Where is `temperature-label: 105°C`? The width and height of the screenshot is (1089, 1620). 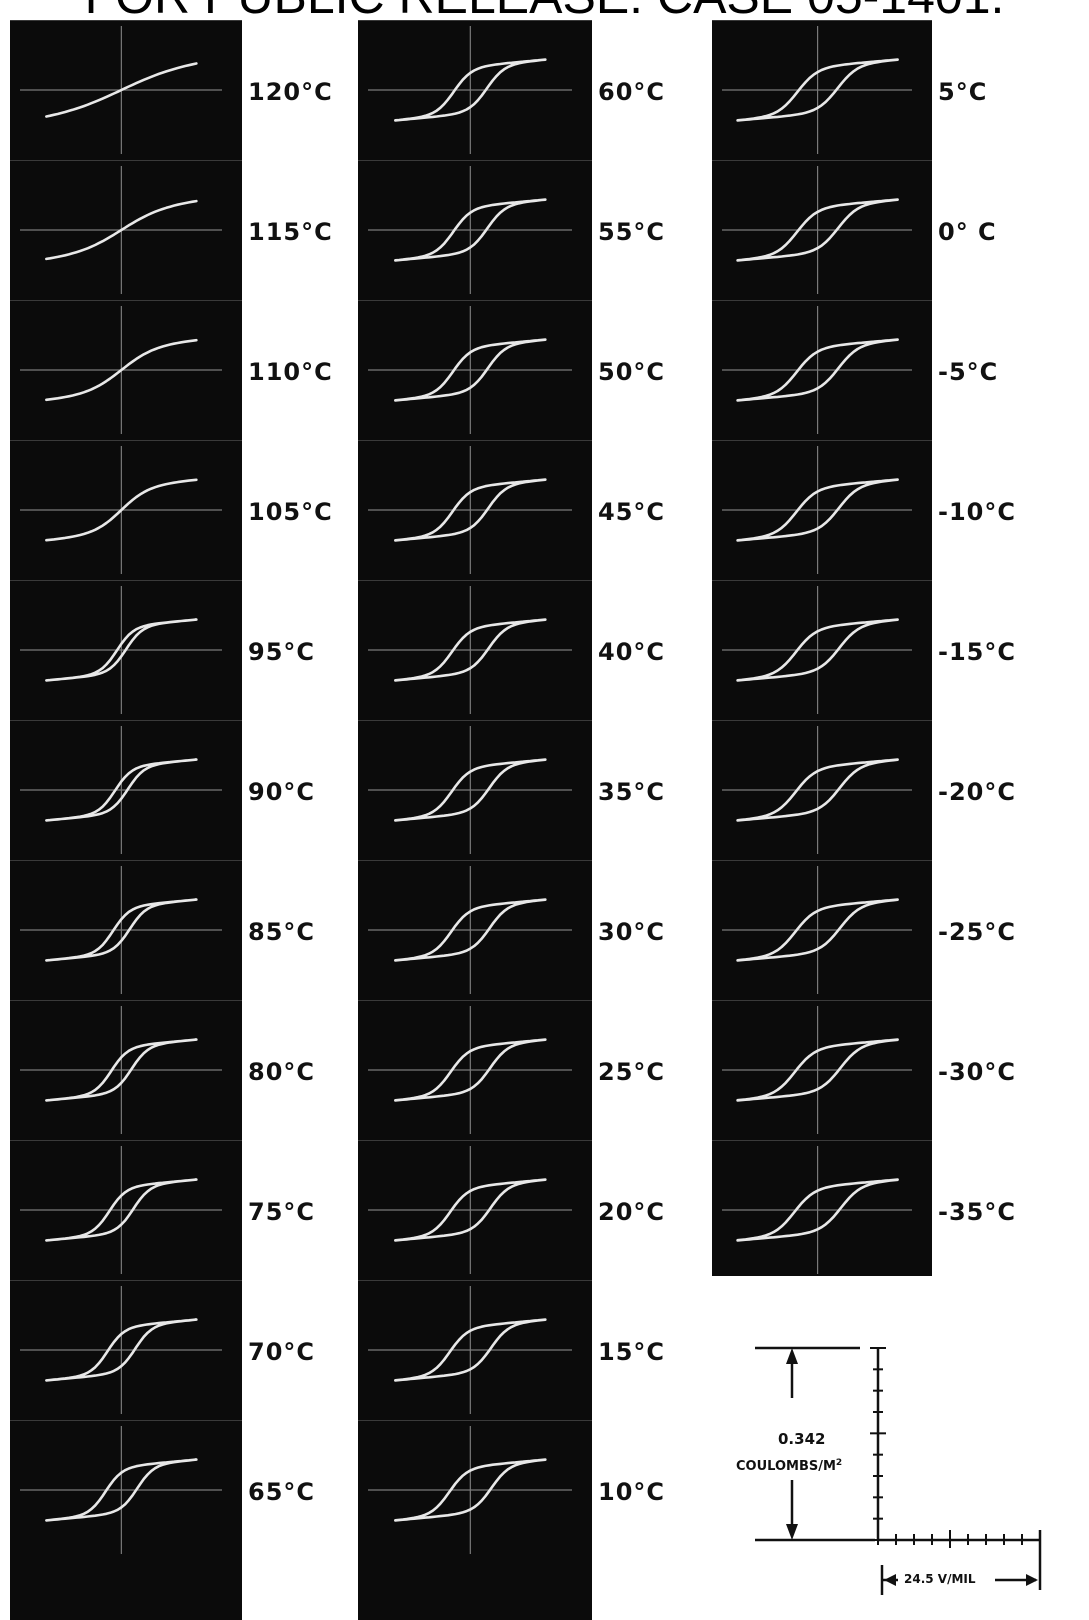 temperature-label: 105°C is located at coordinates (290, 512).